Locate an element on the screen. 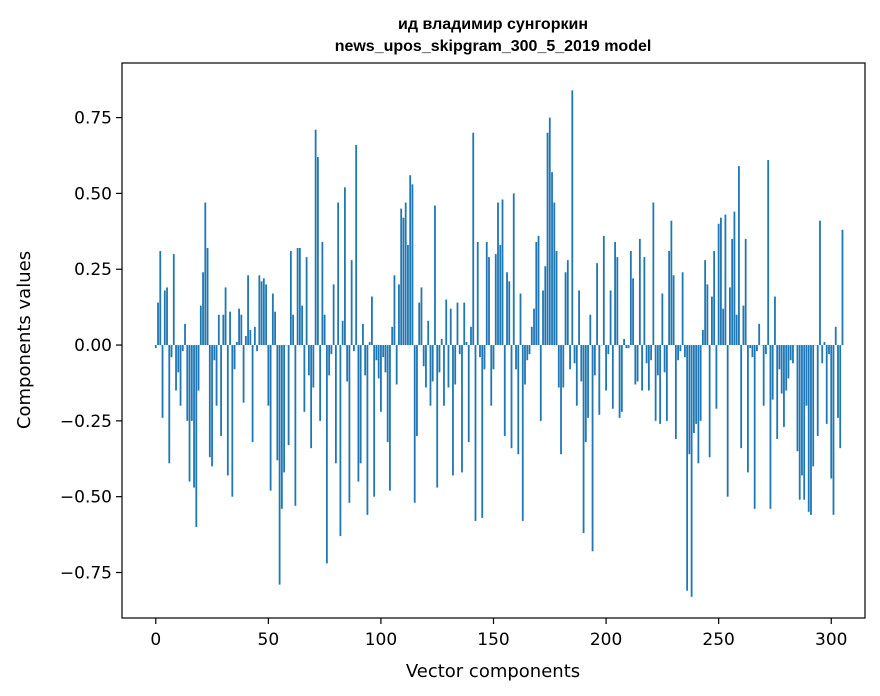 This screenshot has height=696, width=880. y-axis-label: Components values is located at coordinates (24, 340).